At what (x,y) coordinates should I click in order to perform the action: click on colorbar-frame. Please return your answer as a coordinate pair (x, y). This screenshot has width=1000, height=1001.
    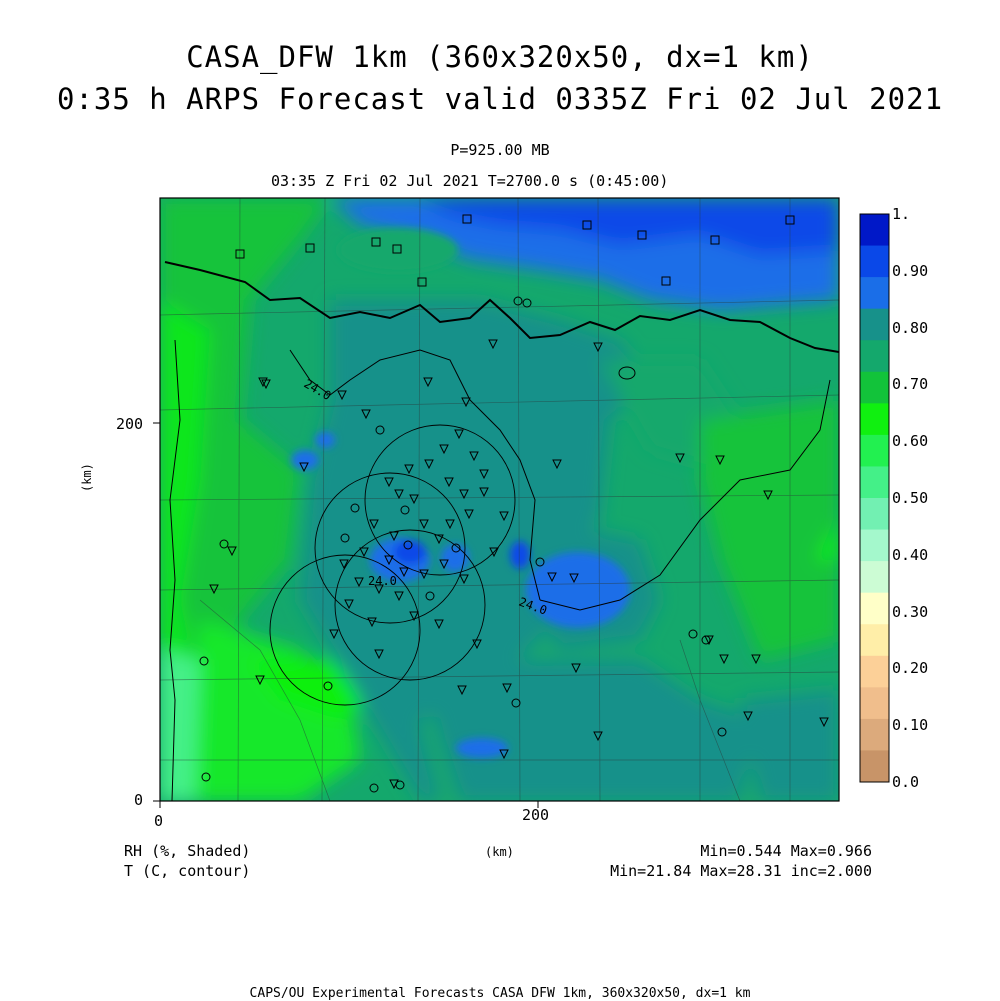
    Looking at the image, I should click on (874, 498).